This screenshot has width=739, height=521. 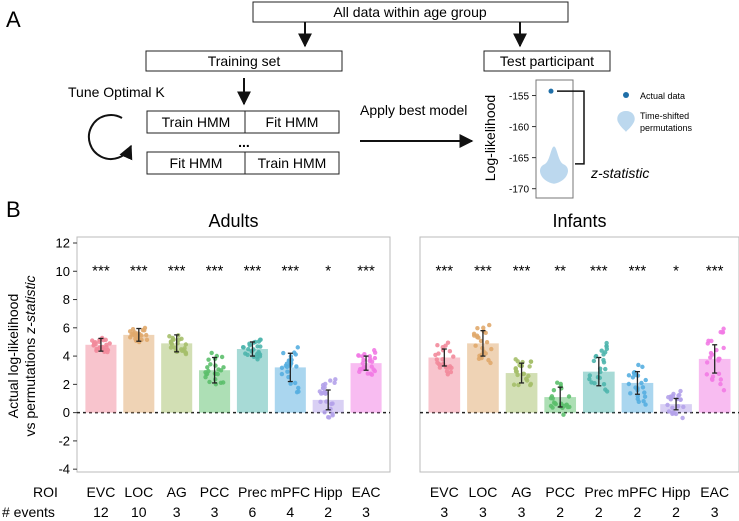 I want to click on significance-mark: **, so click(x=560, y=270).